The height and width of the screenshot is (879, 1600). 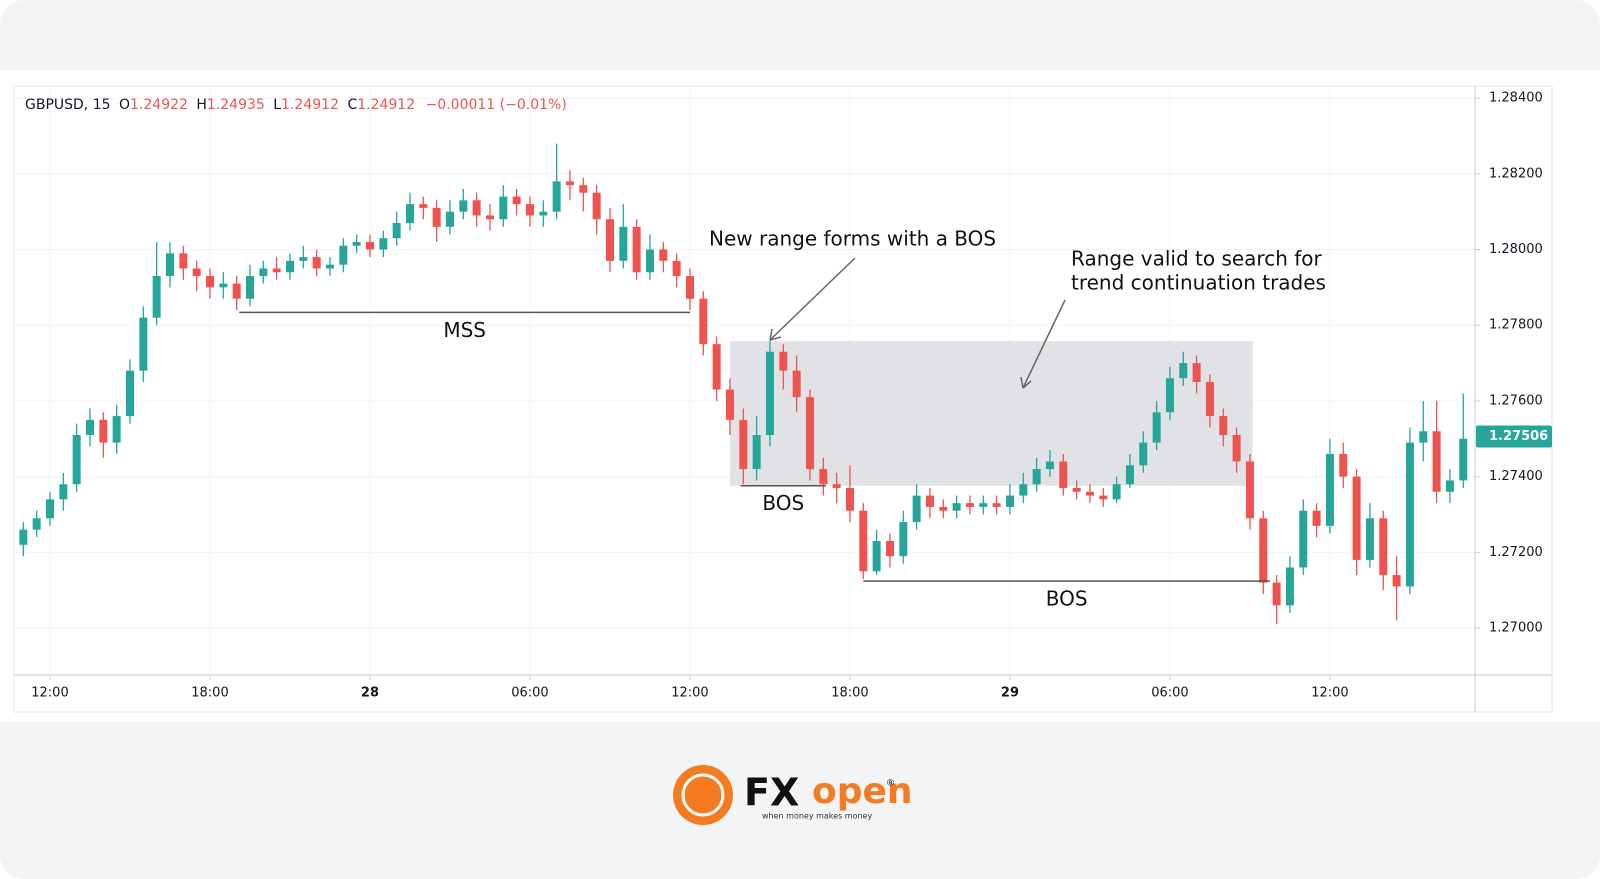 What do you see at coordinates (1516, 173) in the screenshot?
I see `y-tick-label: 1.28200` at bounding box center [1516, 173].